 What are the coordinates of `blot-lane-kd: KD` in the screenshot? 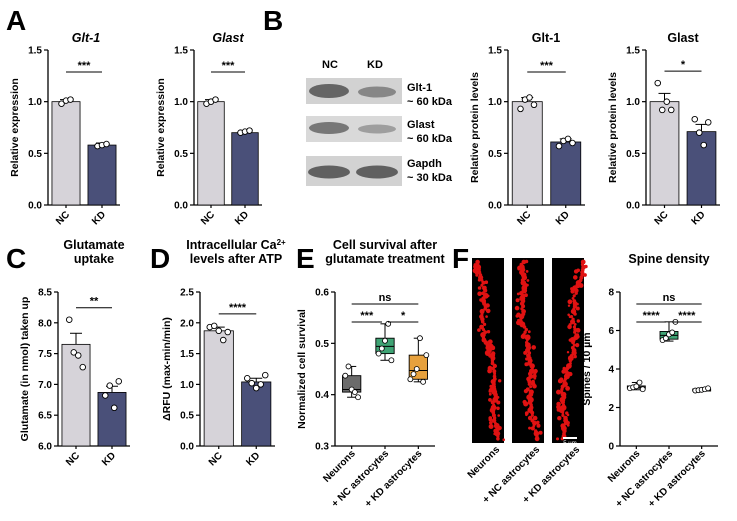 It's located at (375, 65).